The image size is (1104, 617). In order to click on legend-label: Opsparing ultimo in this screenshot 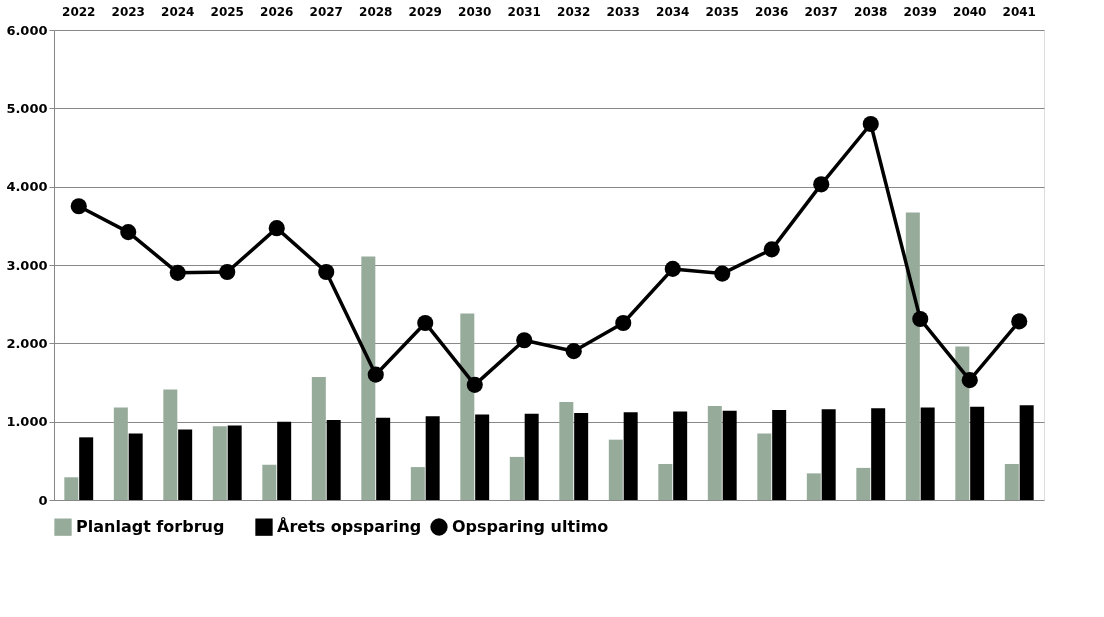, I will do `click(530, 526)`.